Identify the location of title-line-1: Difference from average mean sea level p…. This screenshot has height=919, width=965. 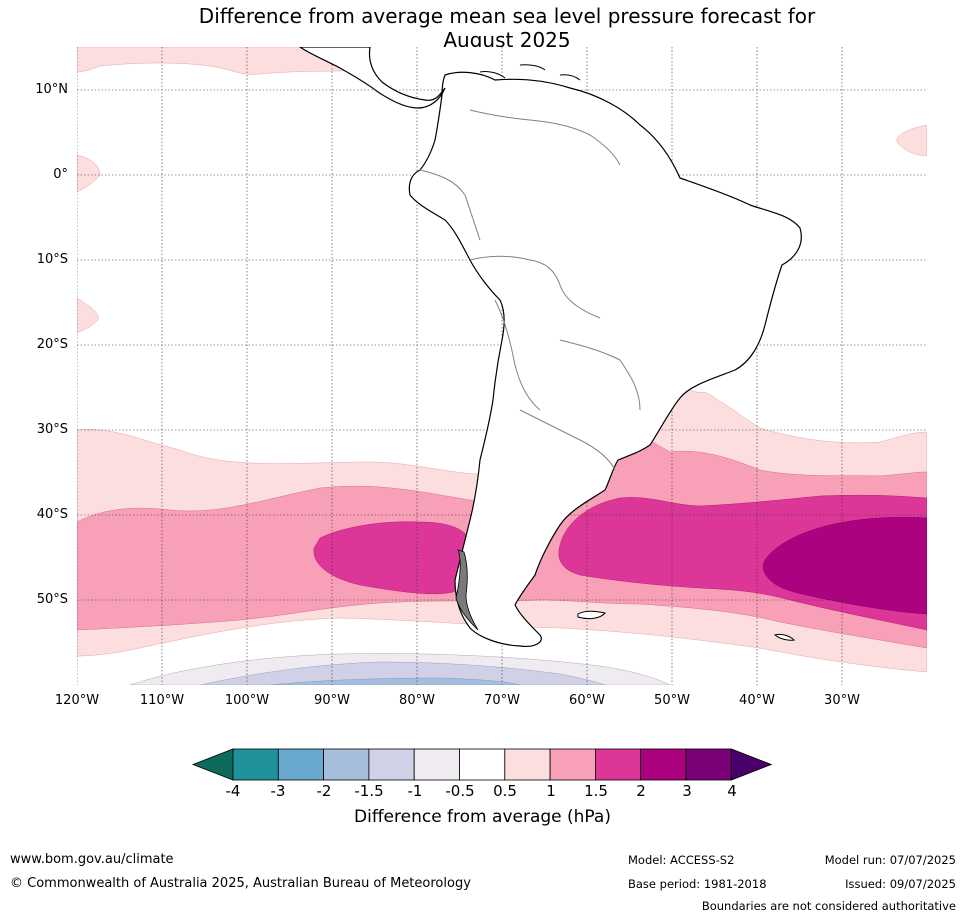
(507, 16).